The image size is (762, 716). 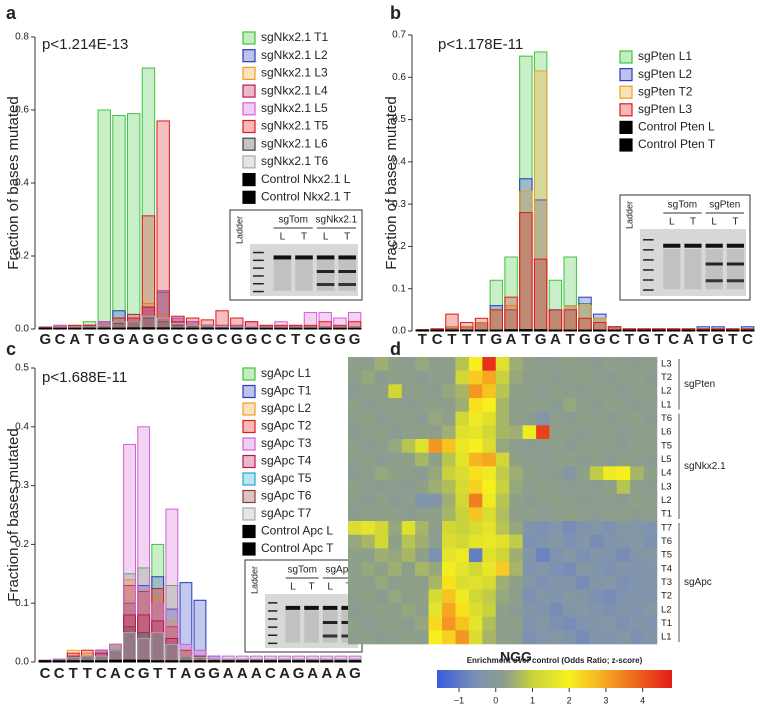 What do you see at coordinates (306, 196) in the screenshot?
I see `legend-label: Control Nkx2.1 T` at bounding box center [306, 196].